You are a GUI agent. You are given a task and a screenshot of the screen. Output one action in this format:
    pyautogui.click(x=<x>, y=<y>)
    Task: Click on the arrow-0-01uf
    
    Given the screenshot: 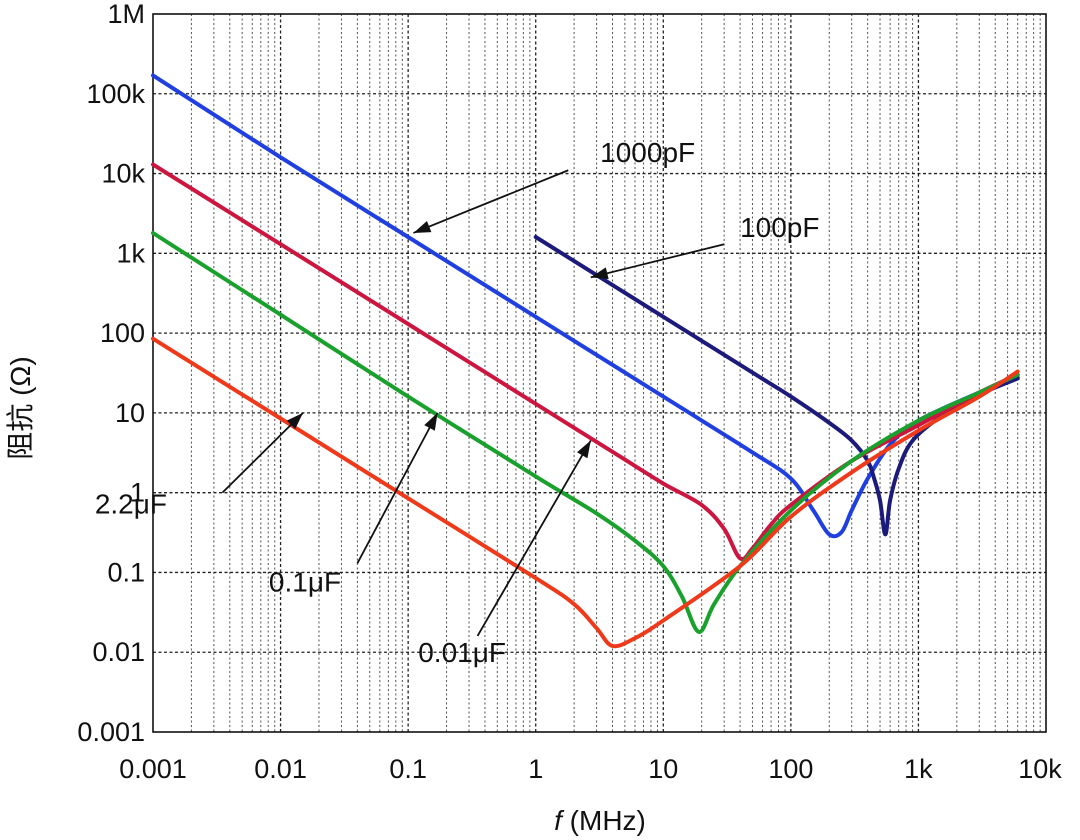 What is the action you would take?
    pyautogui.click(x=534, y=538)
    